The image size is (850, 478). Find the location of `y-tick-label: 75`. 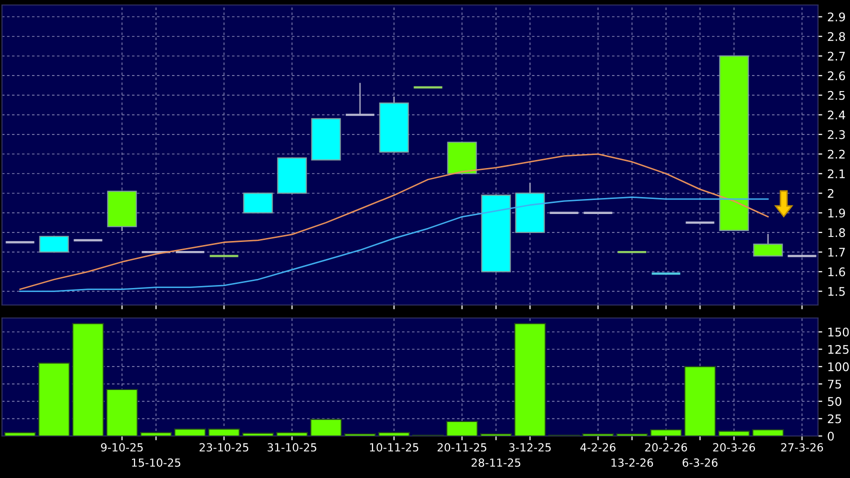

y-tick-label: 75 is located at coordinates (835, 384).